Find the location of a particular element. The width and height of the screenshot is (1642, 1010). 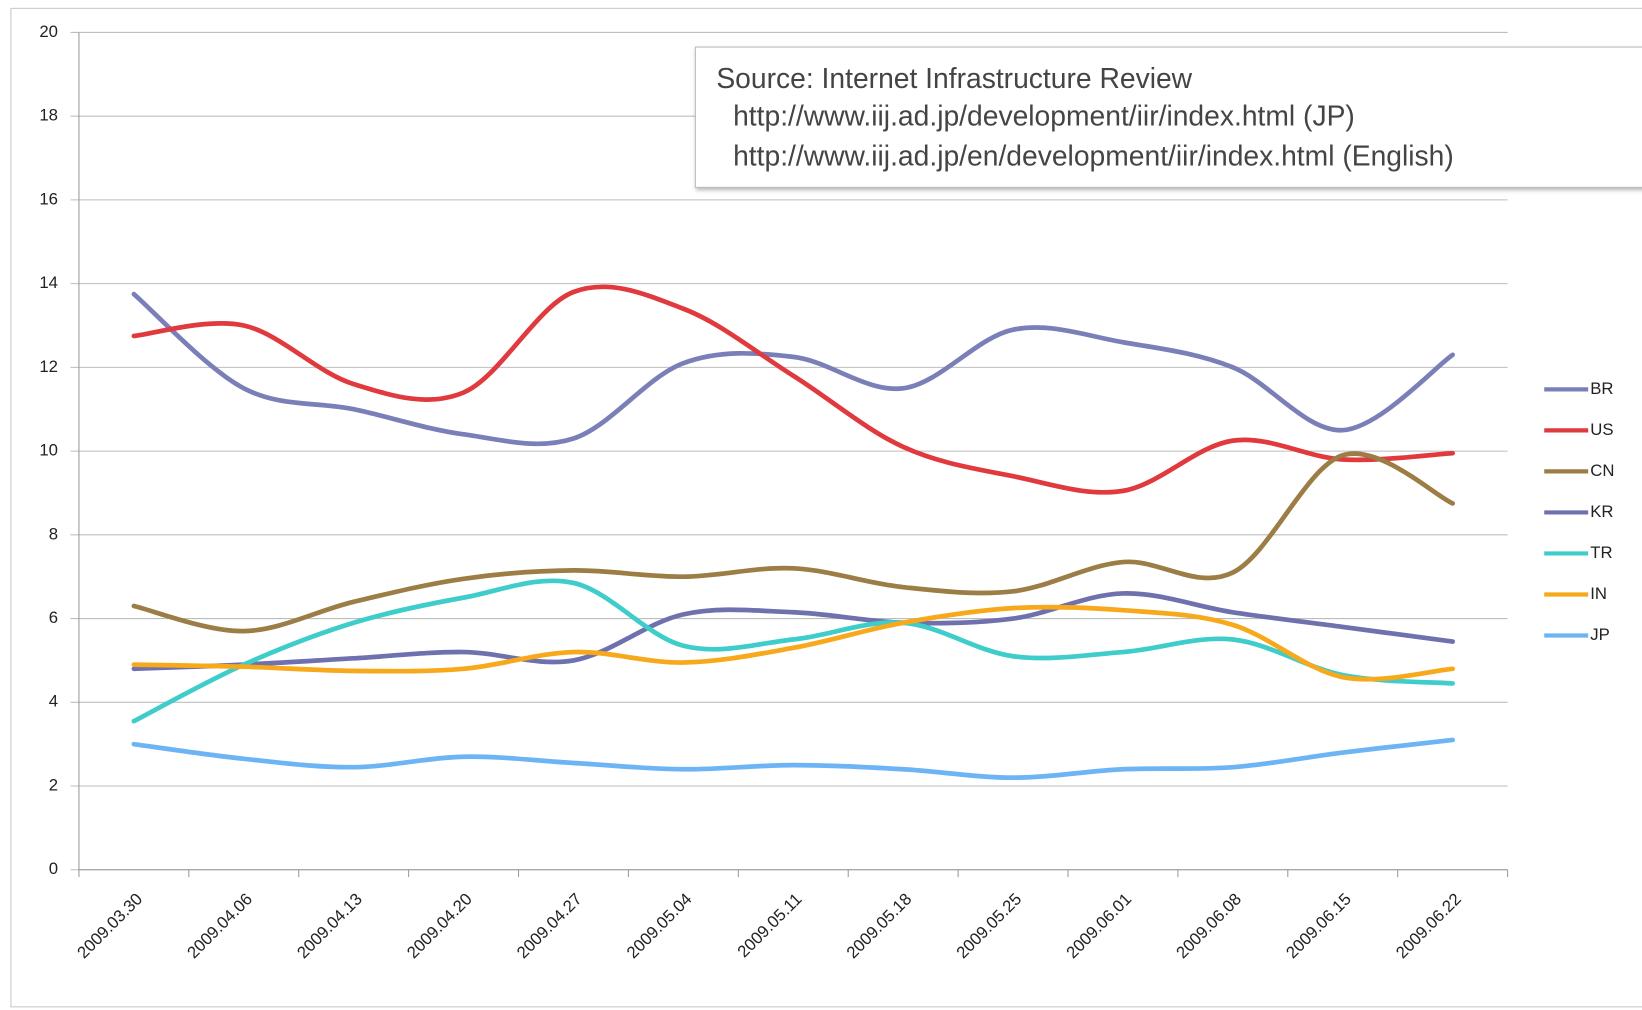

legend-label: KR is located at coordinates (1601, 511).